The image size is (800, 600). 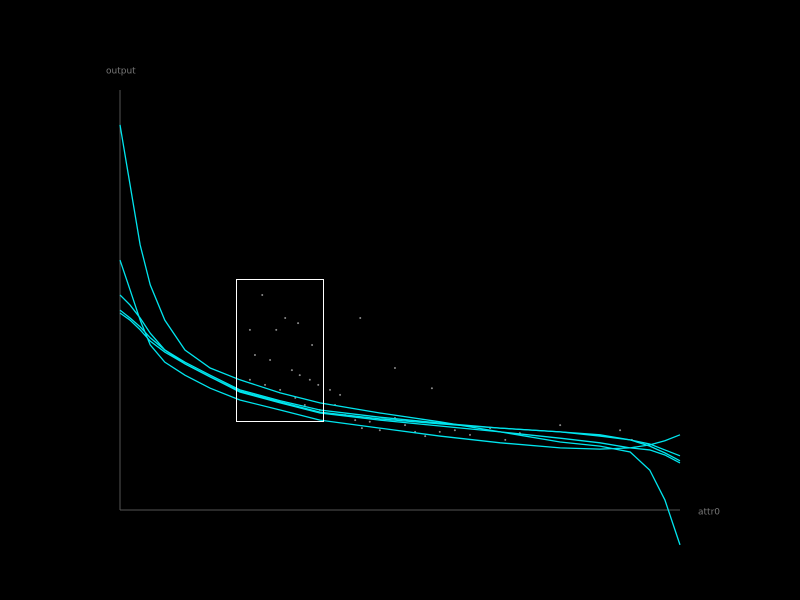 What do you see at coordinates (709, 513) in the screenshot?
I see `x-axis-label: attr0` at bounding box center [709, 513].